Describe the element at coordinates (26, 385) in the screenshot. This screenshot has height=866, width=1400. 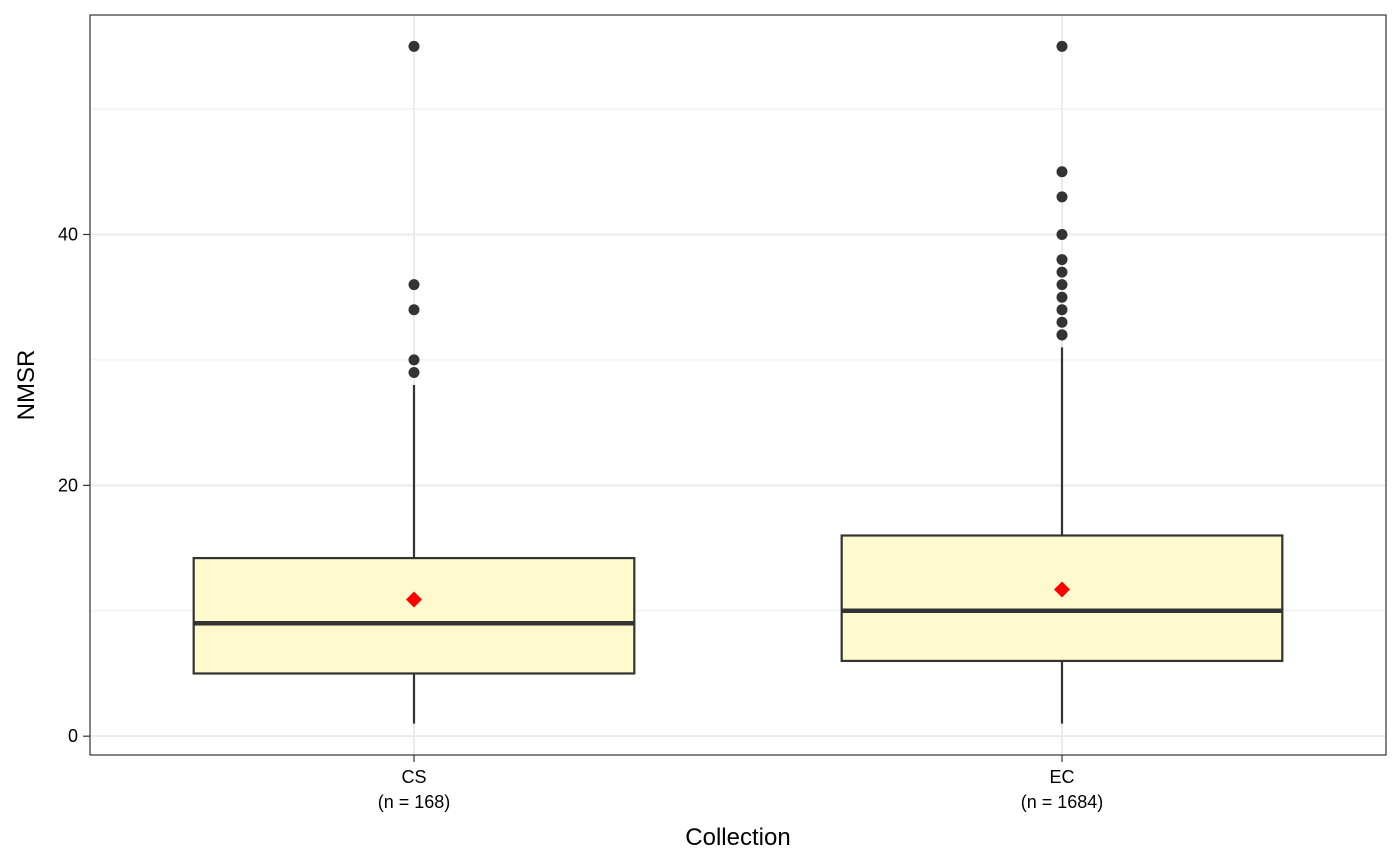
I see `y-axis-title: NMSR` at that location.